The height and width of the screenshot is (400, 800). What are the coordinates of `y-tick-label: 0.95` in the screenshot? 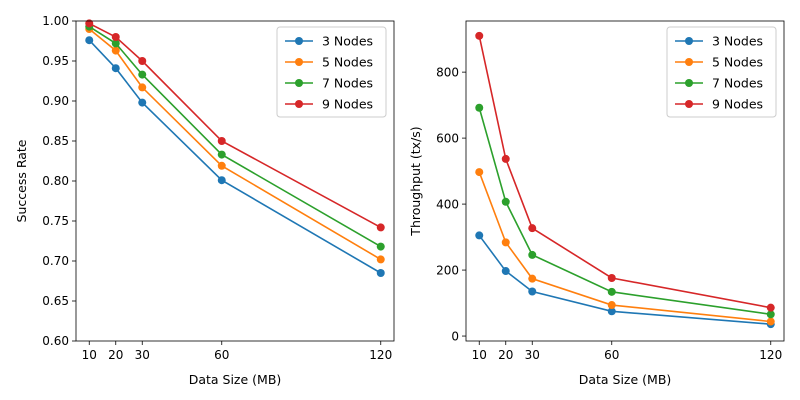 It's located at (55, 61).